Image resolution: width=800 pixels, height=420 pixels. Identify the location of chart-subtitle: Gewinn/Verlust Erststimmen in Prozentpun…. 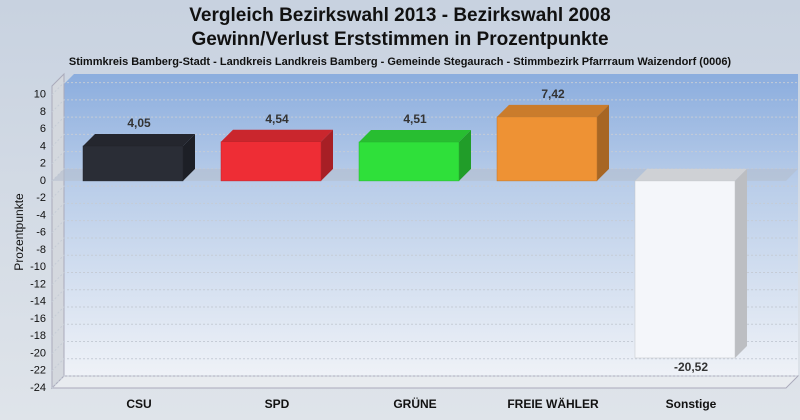
(399, 39).